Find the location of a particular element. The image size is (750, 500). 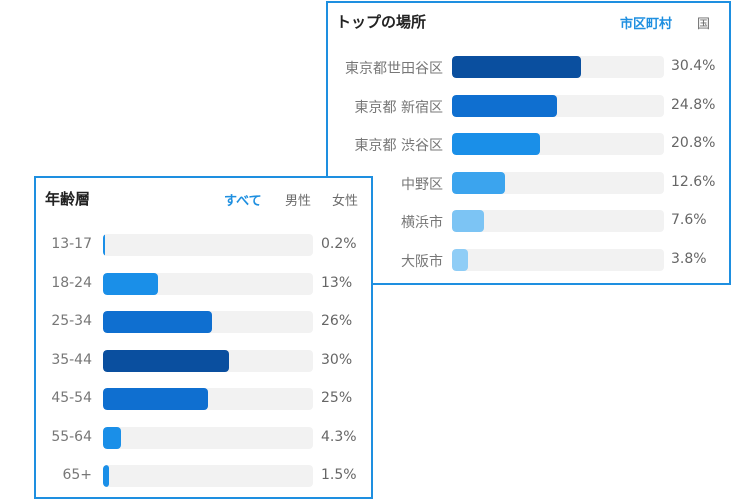

tab-country: 国 is located at coordinates (704, 24).